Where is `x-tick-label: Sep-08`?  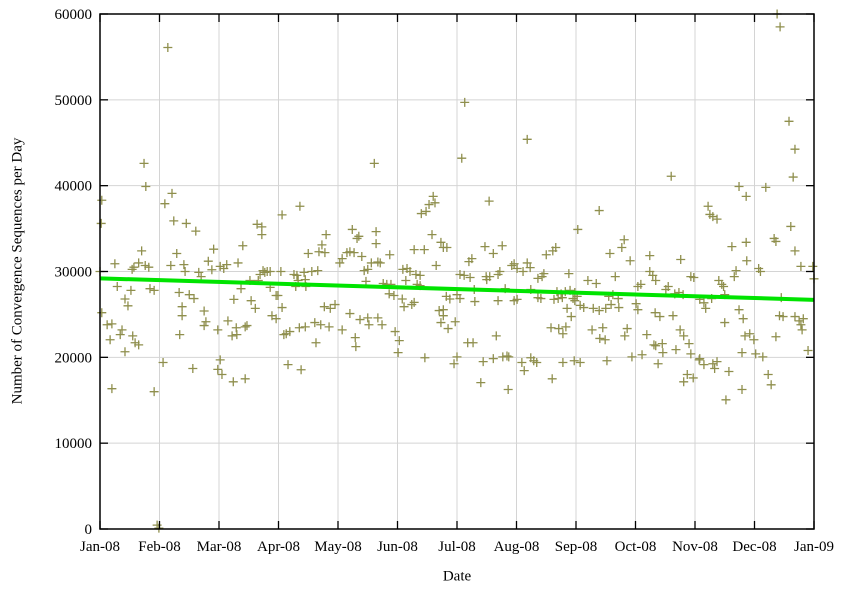
x-tick-label: Sep-08 is located at coordinates (576, 547).